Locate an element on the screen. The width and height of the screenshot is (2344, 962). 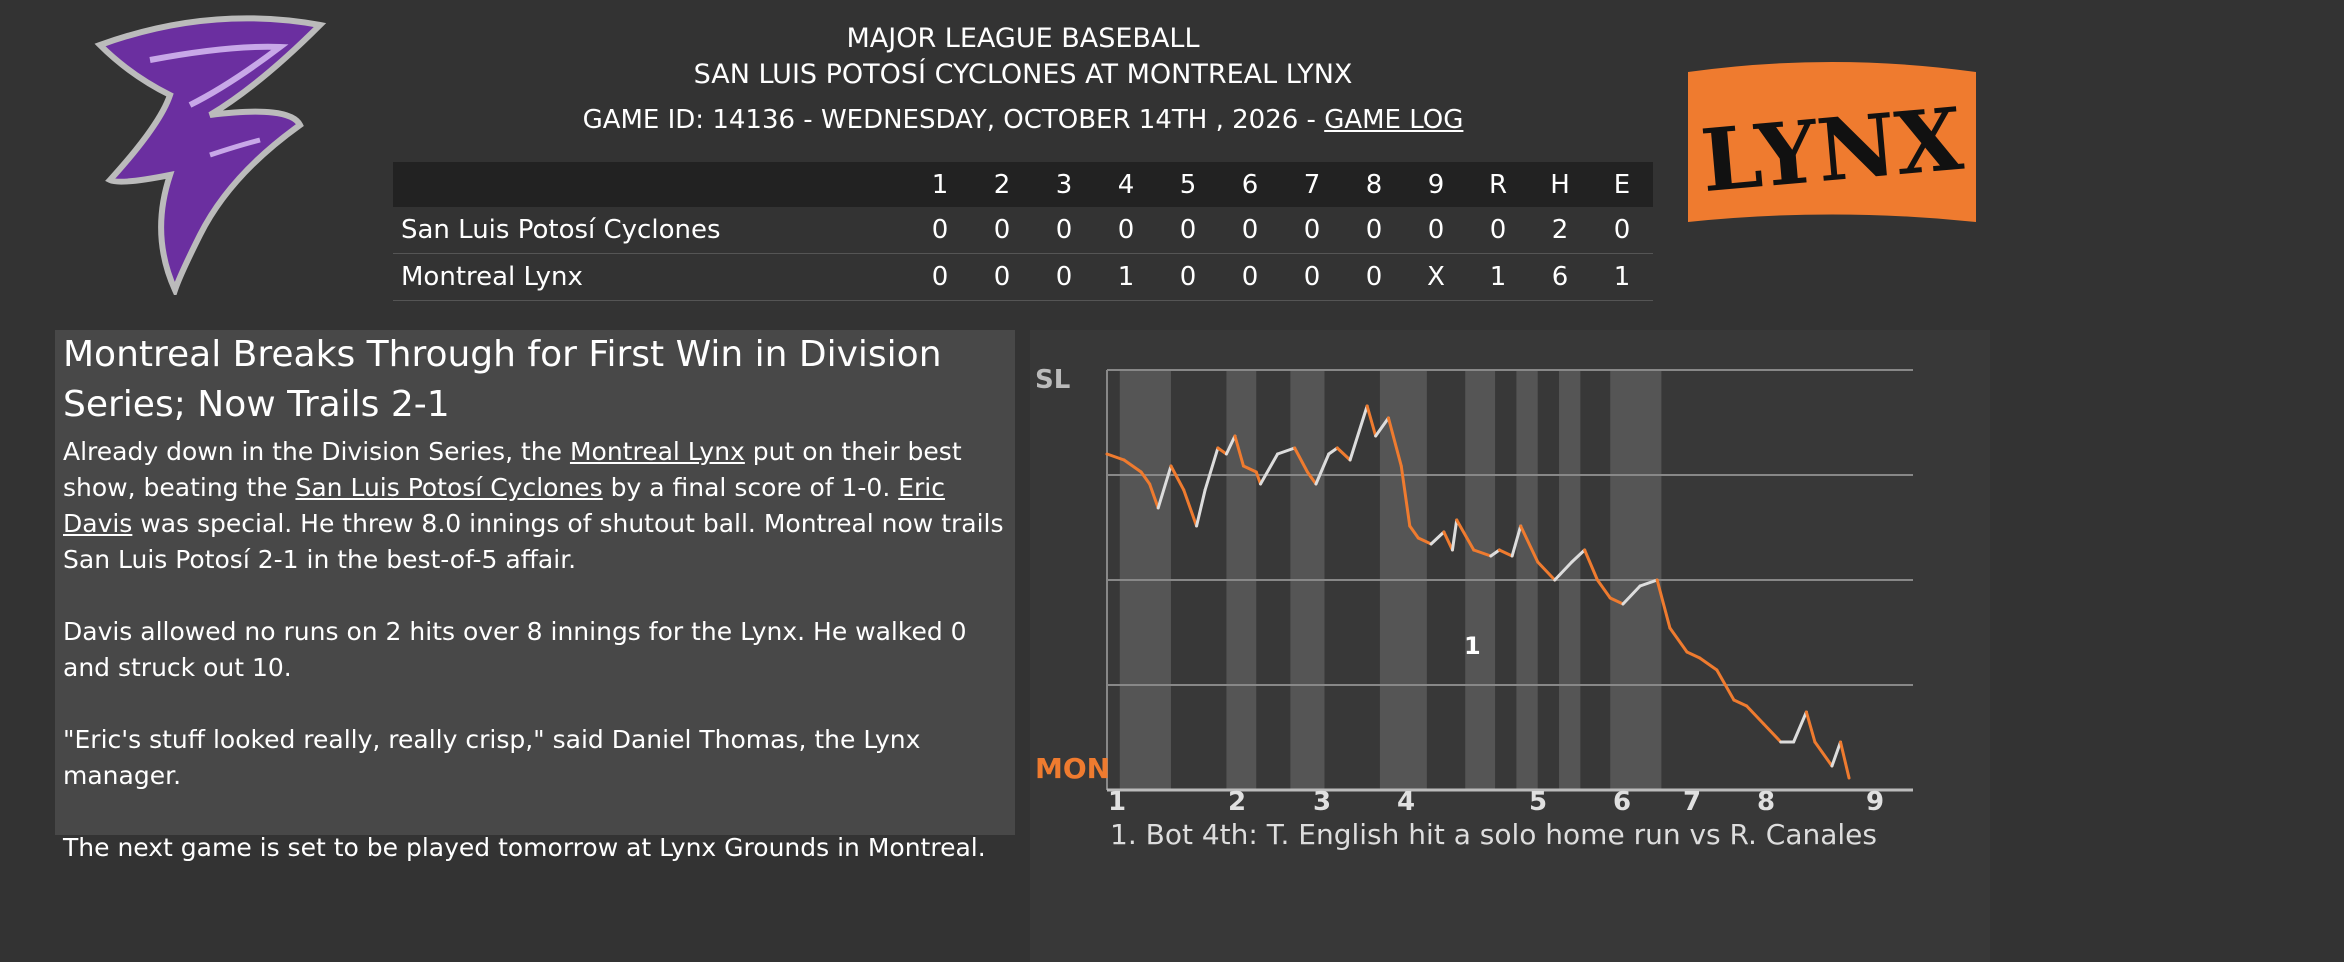
col-header: 2 is located at coordinates (1002, 184).